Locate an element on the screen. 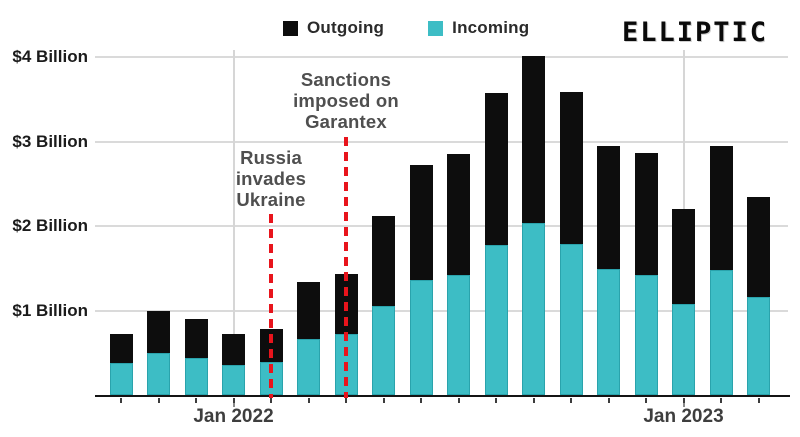 The width and height of the screenshot is (800, 437). bar-outgoing-may-2022 is located at coordinates (383, 261).